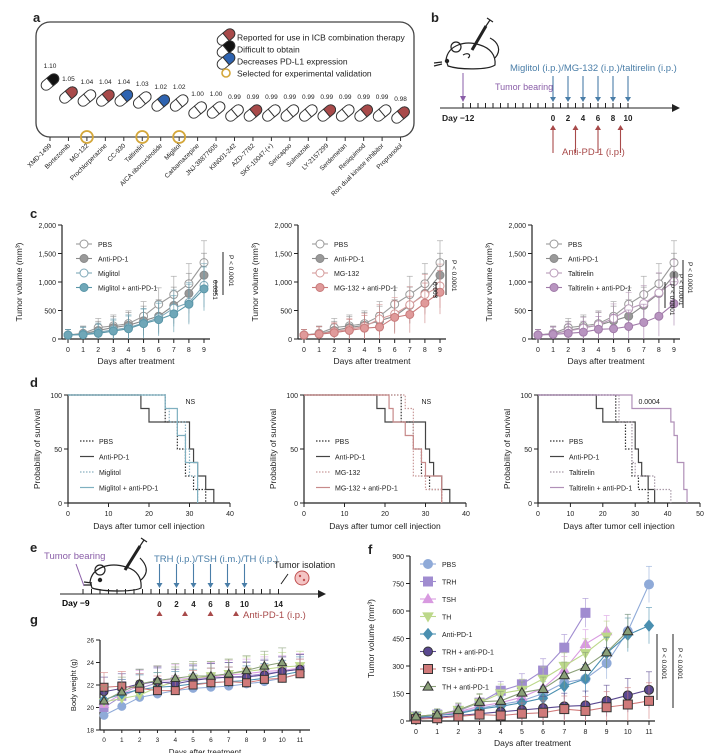 The height and width of the screenshot is (753, 714). I want to click on drug-score: 1.03, so click(142, 84).